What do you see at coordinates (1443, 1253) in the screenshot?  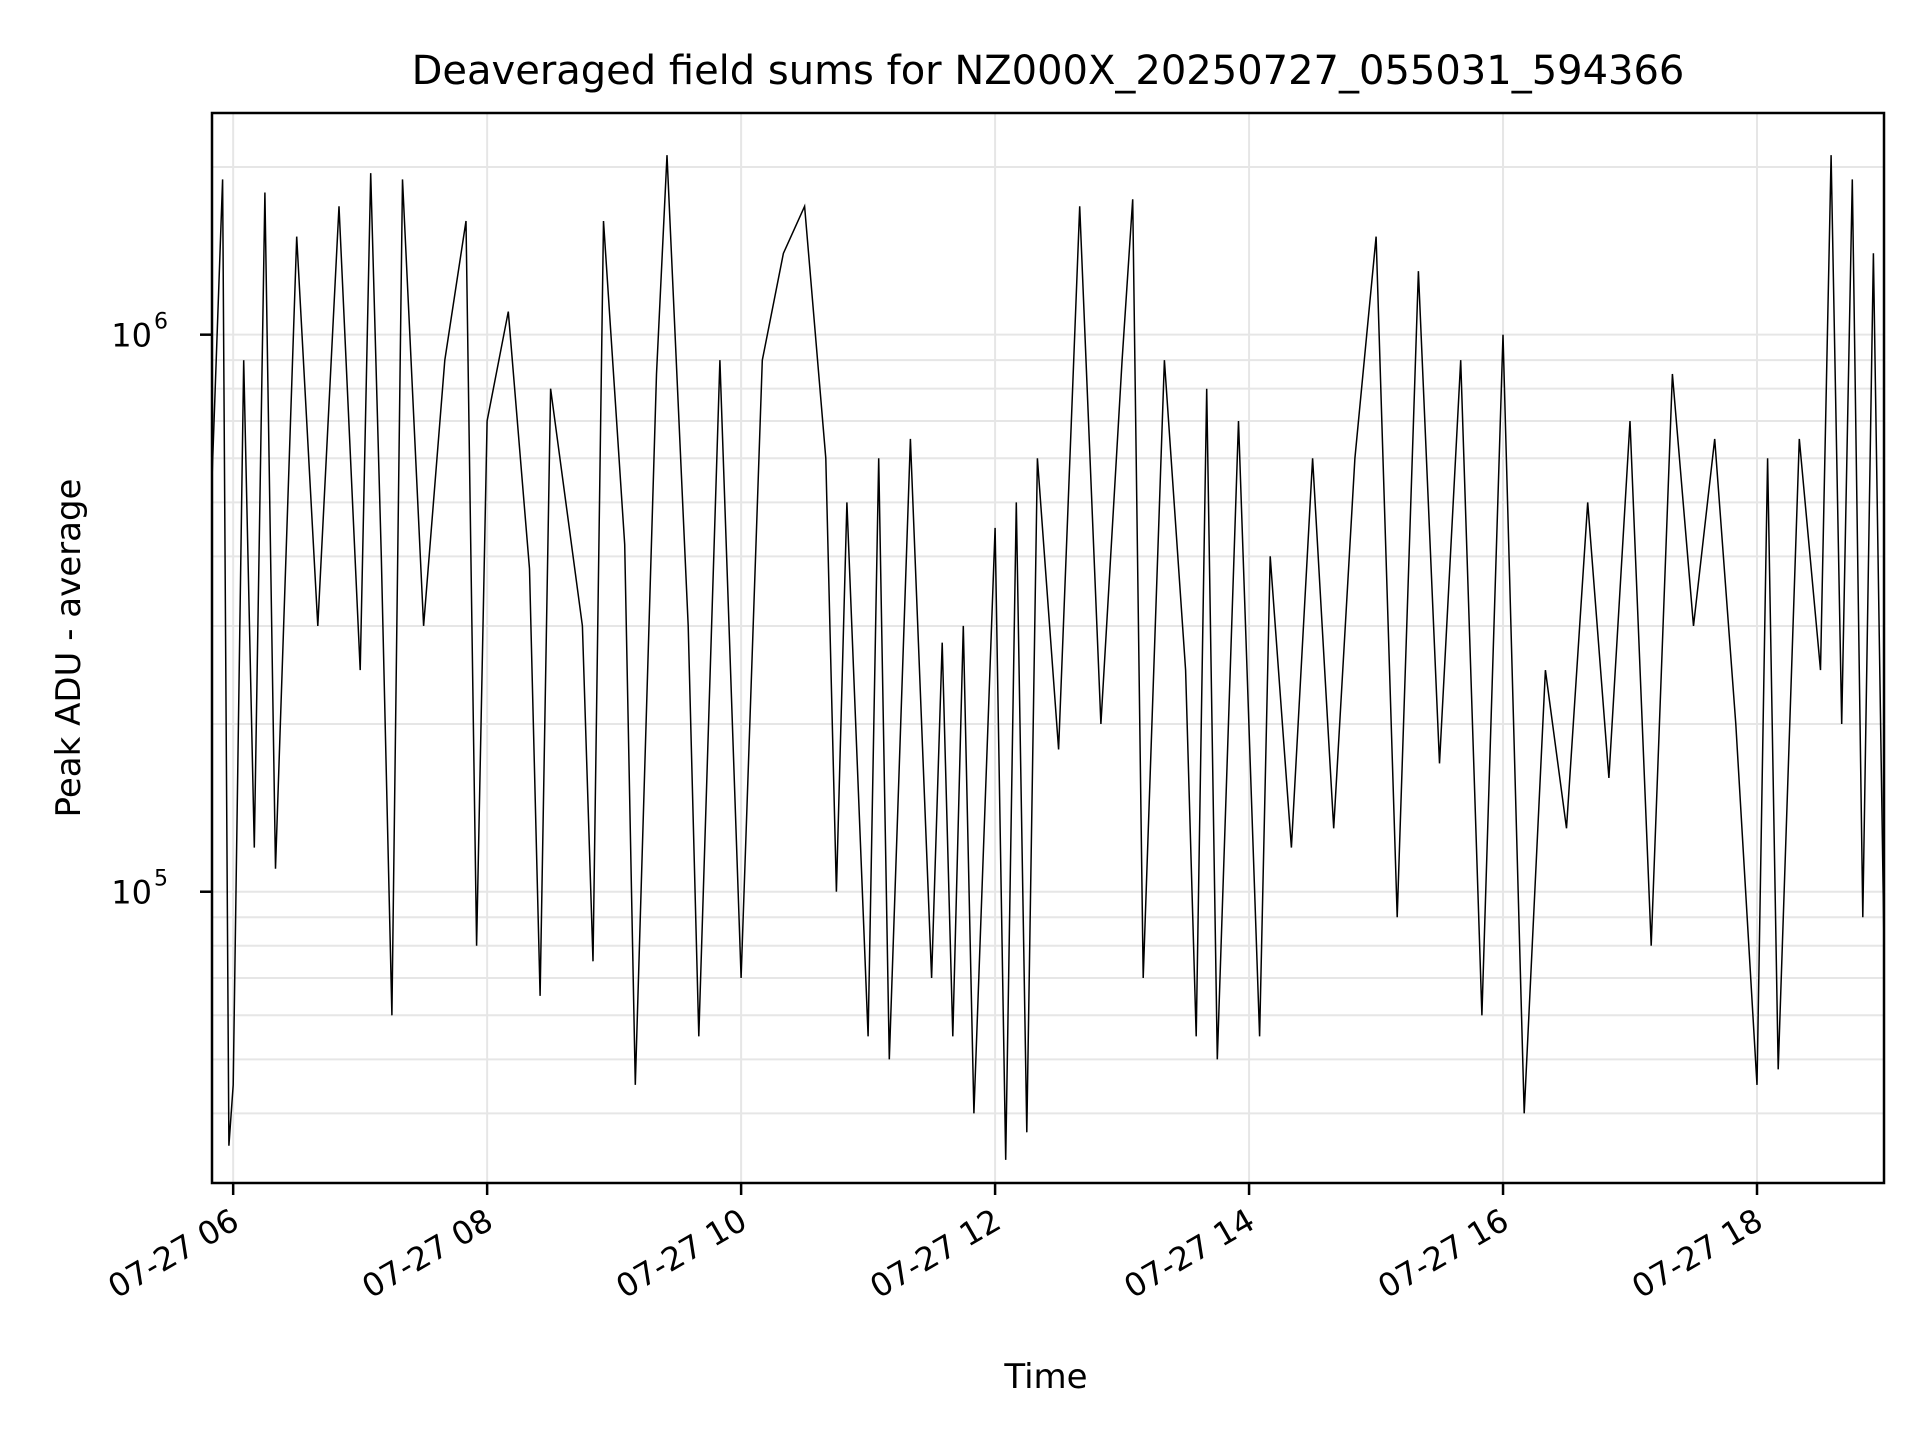 I see `x-tick-label: 07-27 16` at bounding box center [1443, 1253].